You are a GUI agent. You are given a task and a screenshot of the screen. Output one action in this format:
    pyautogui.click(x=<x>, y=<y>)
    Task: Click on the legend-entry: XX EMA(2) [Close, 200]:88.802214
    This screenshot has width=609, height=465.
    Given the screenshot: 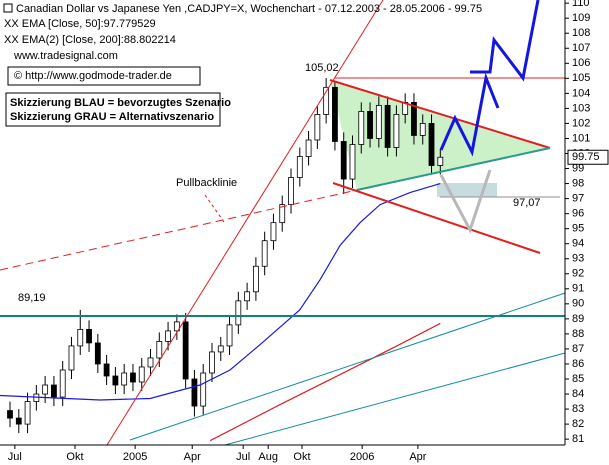 What is the action you would take?
    pyautogui.click(x=90, y=40)
    